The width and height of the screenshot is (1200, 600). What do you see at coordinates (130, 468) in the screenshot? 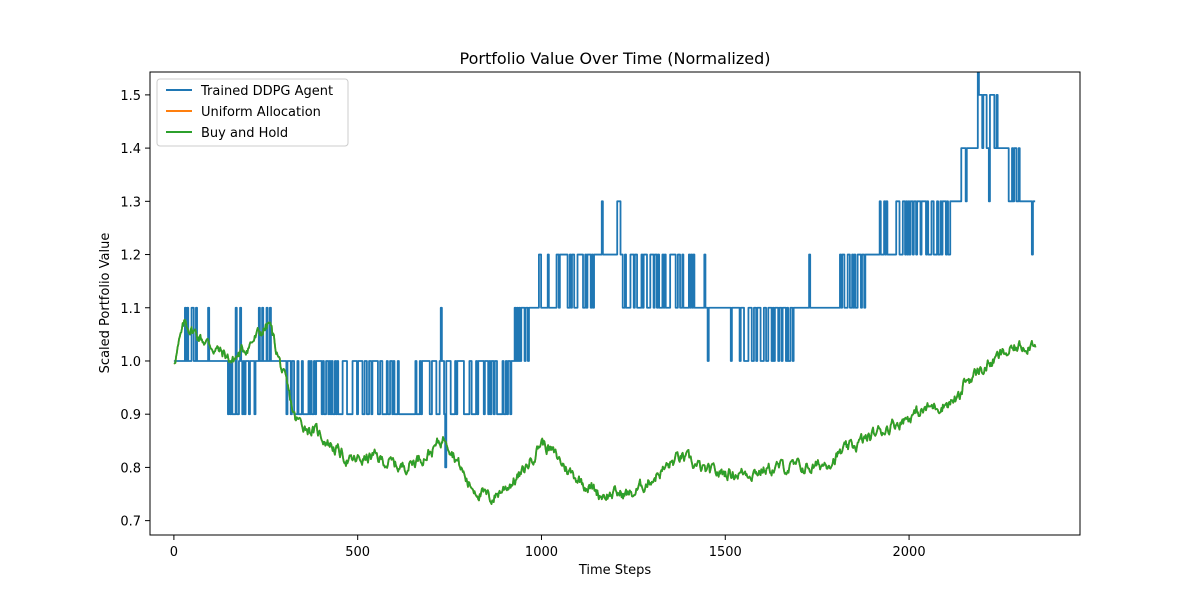
I see `y-tick-label: 0.8` at bounding box center [130, 468].